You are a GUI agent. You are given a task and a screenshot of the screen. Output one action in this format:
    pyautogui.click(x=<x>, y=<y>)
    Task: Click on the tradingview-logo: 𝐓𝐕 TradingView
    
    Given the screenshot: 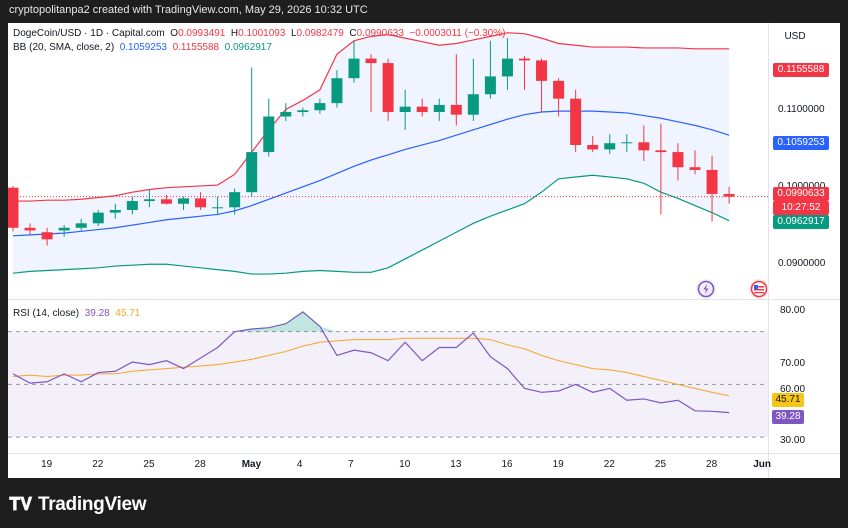 What is the action you would take?
    pyautogui.click(x=78, y=505)
    